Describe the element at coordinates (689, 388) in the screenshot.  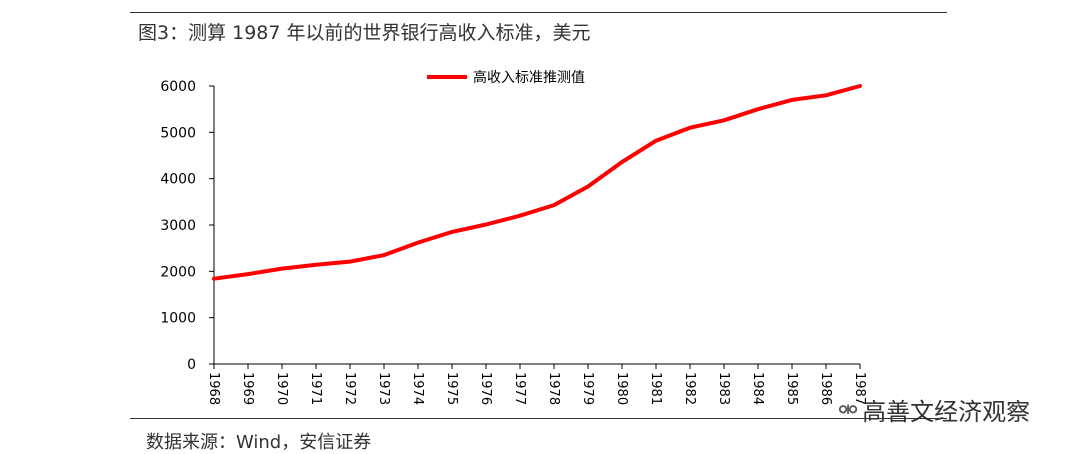
I see `x-tick-label: 1982` at that location.